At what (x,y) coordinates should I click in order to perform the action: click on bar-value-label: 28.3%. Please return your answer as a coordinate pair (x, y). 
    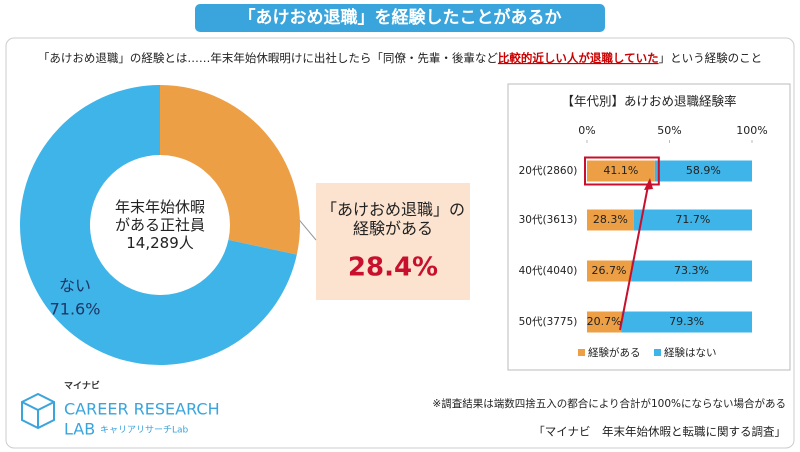
    Looking at the image, I should click on (610, 219).